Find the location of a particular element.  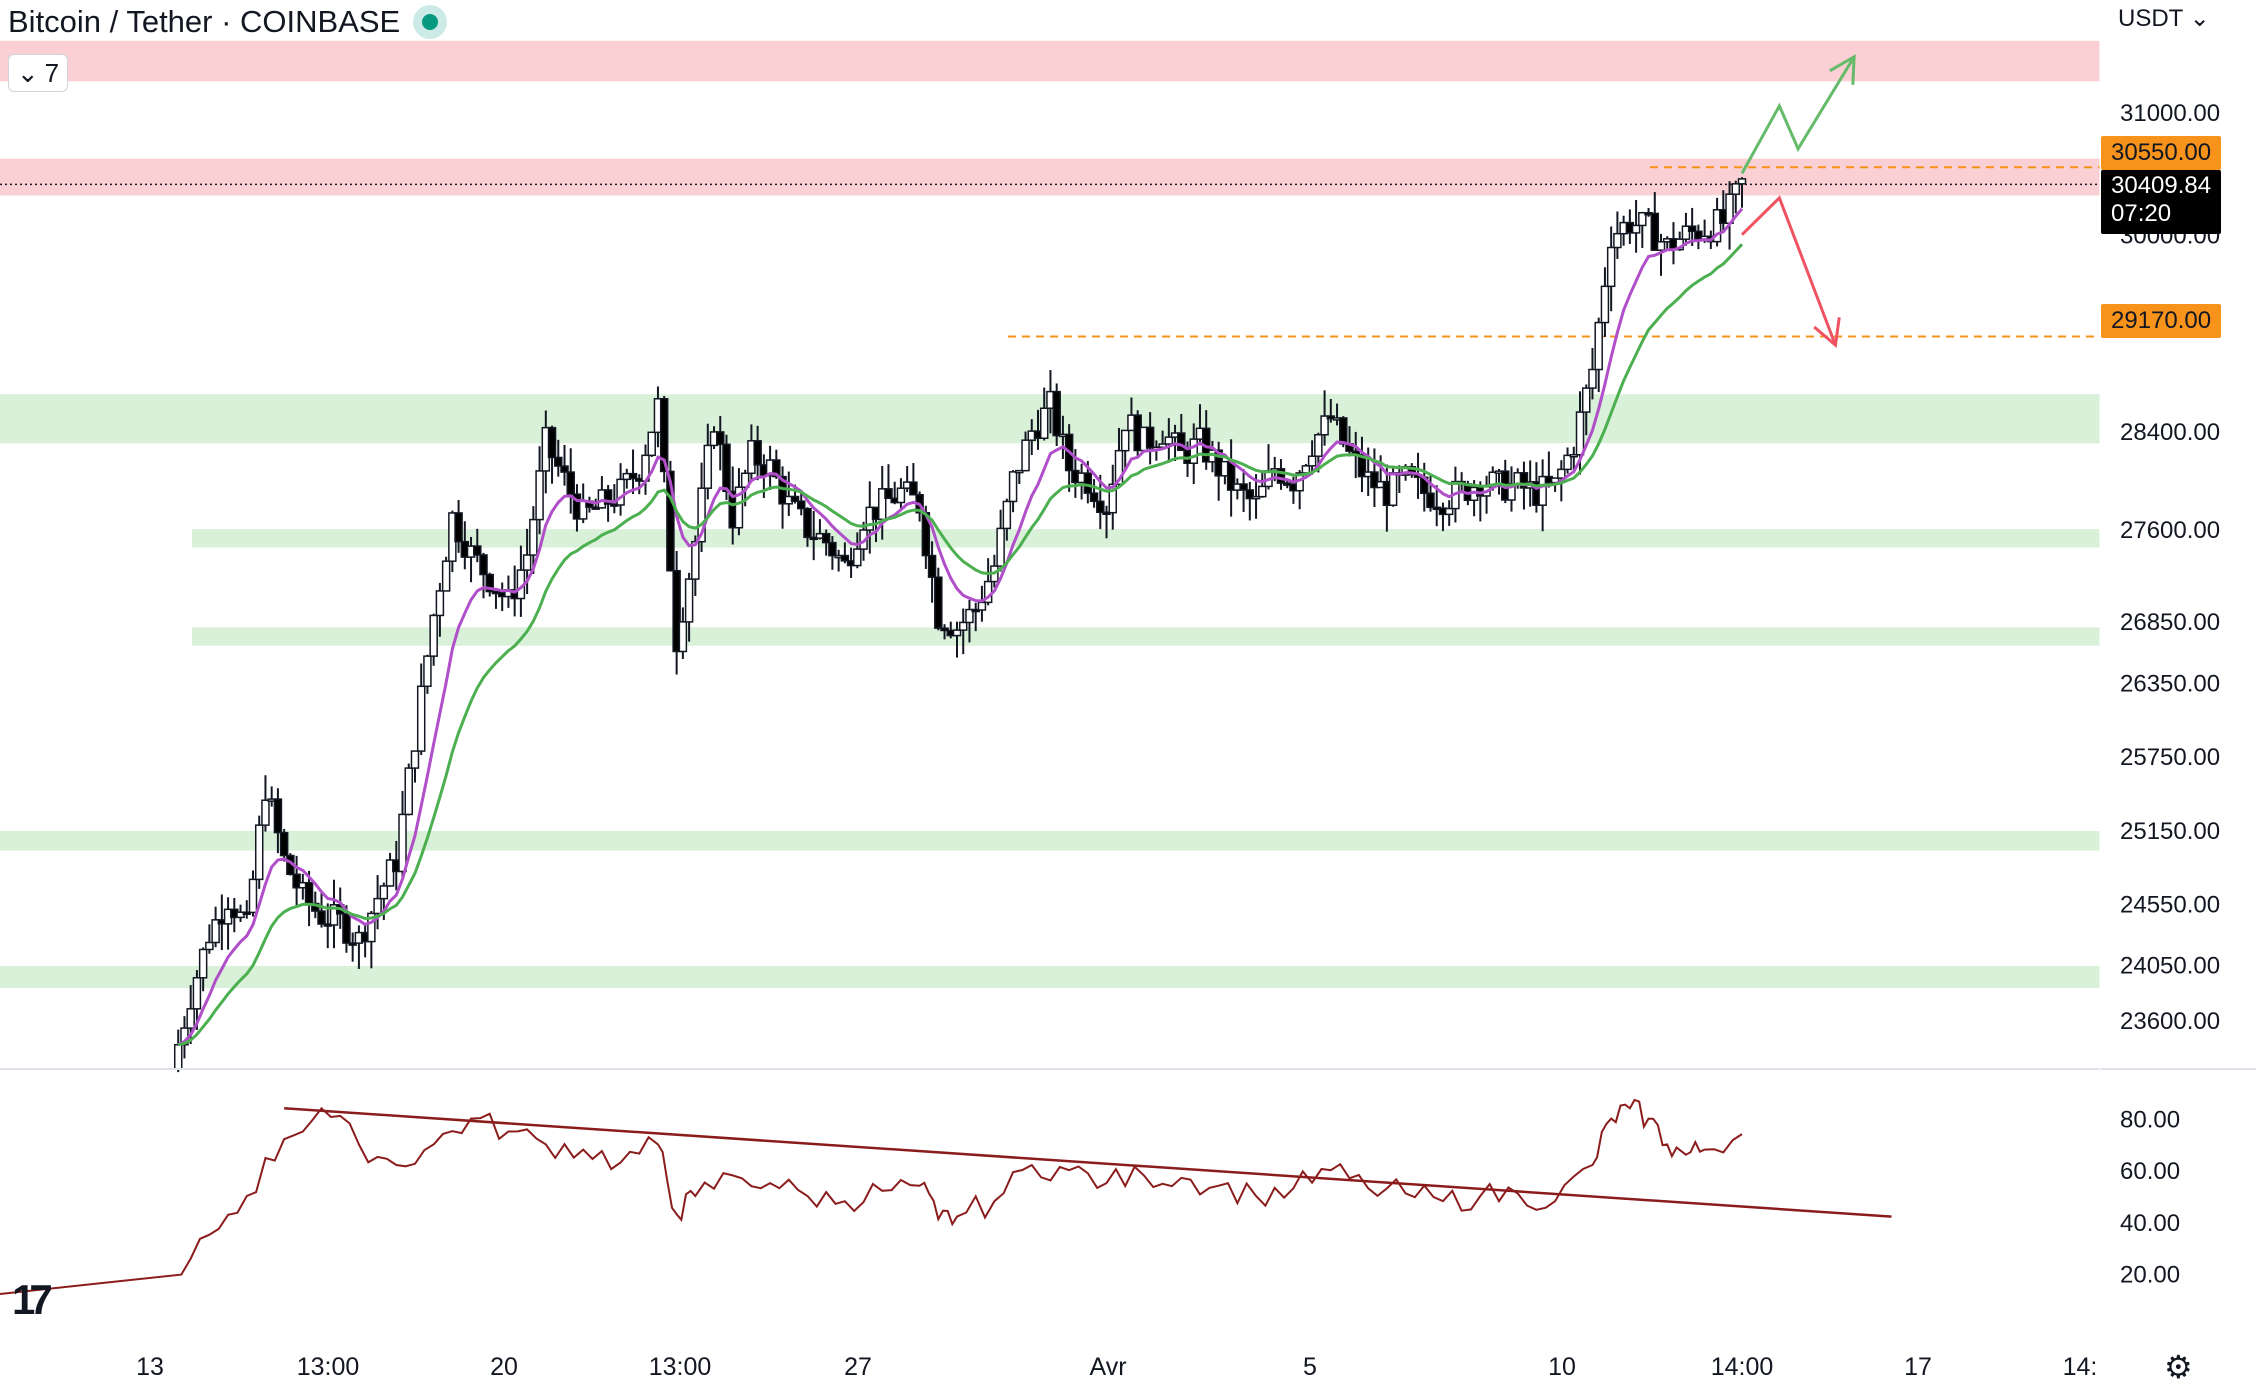

settings-gear-icon: ⚙ is located at coordinates (2178, 1367).